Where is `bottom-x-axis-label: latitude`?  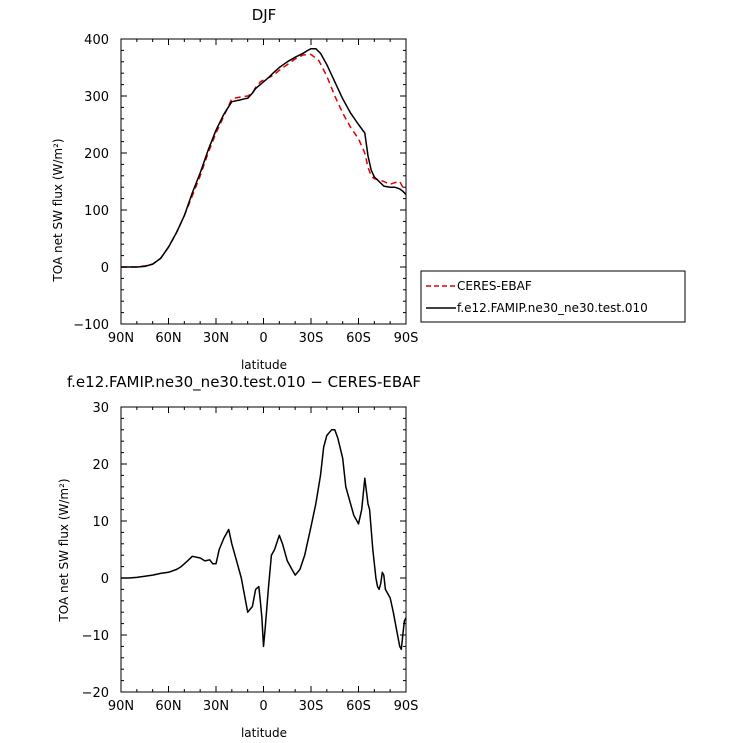 bottom-x-axis-label: latitude is located at coordinates (264, 733).